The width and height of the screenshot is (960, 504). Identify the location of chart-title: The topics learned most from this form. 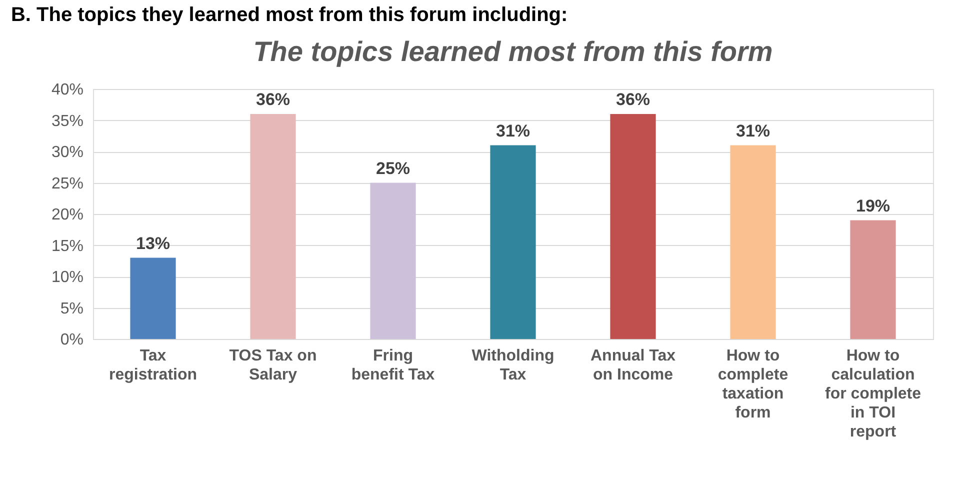
(513, 51).